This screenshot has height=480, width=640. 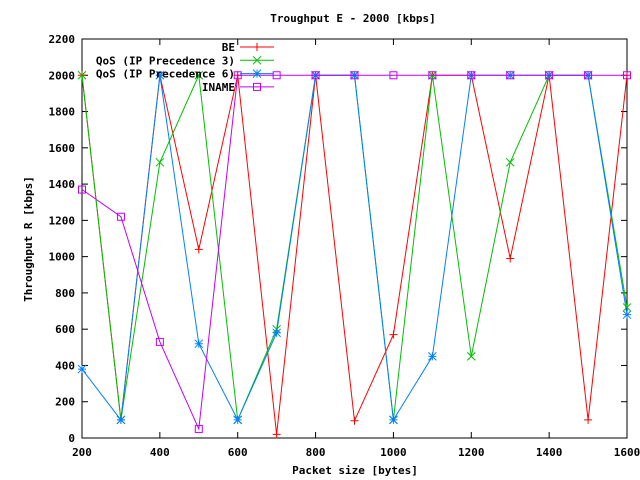 What do you see at coordinates (62, 148) in the screenshot?
I see `y-tick-label: 1600` at bounding box center [62, 148].